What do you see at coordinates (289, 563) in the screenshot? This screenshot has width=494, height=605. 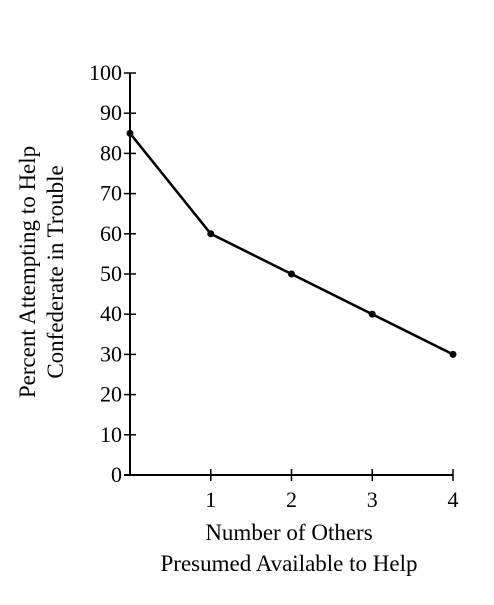 I see `x-axis-title-line-2: Presumed Available to Help` at bounding box center [289, 563].